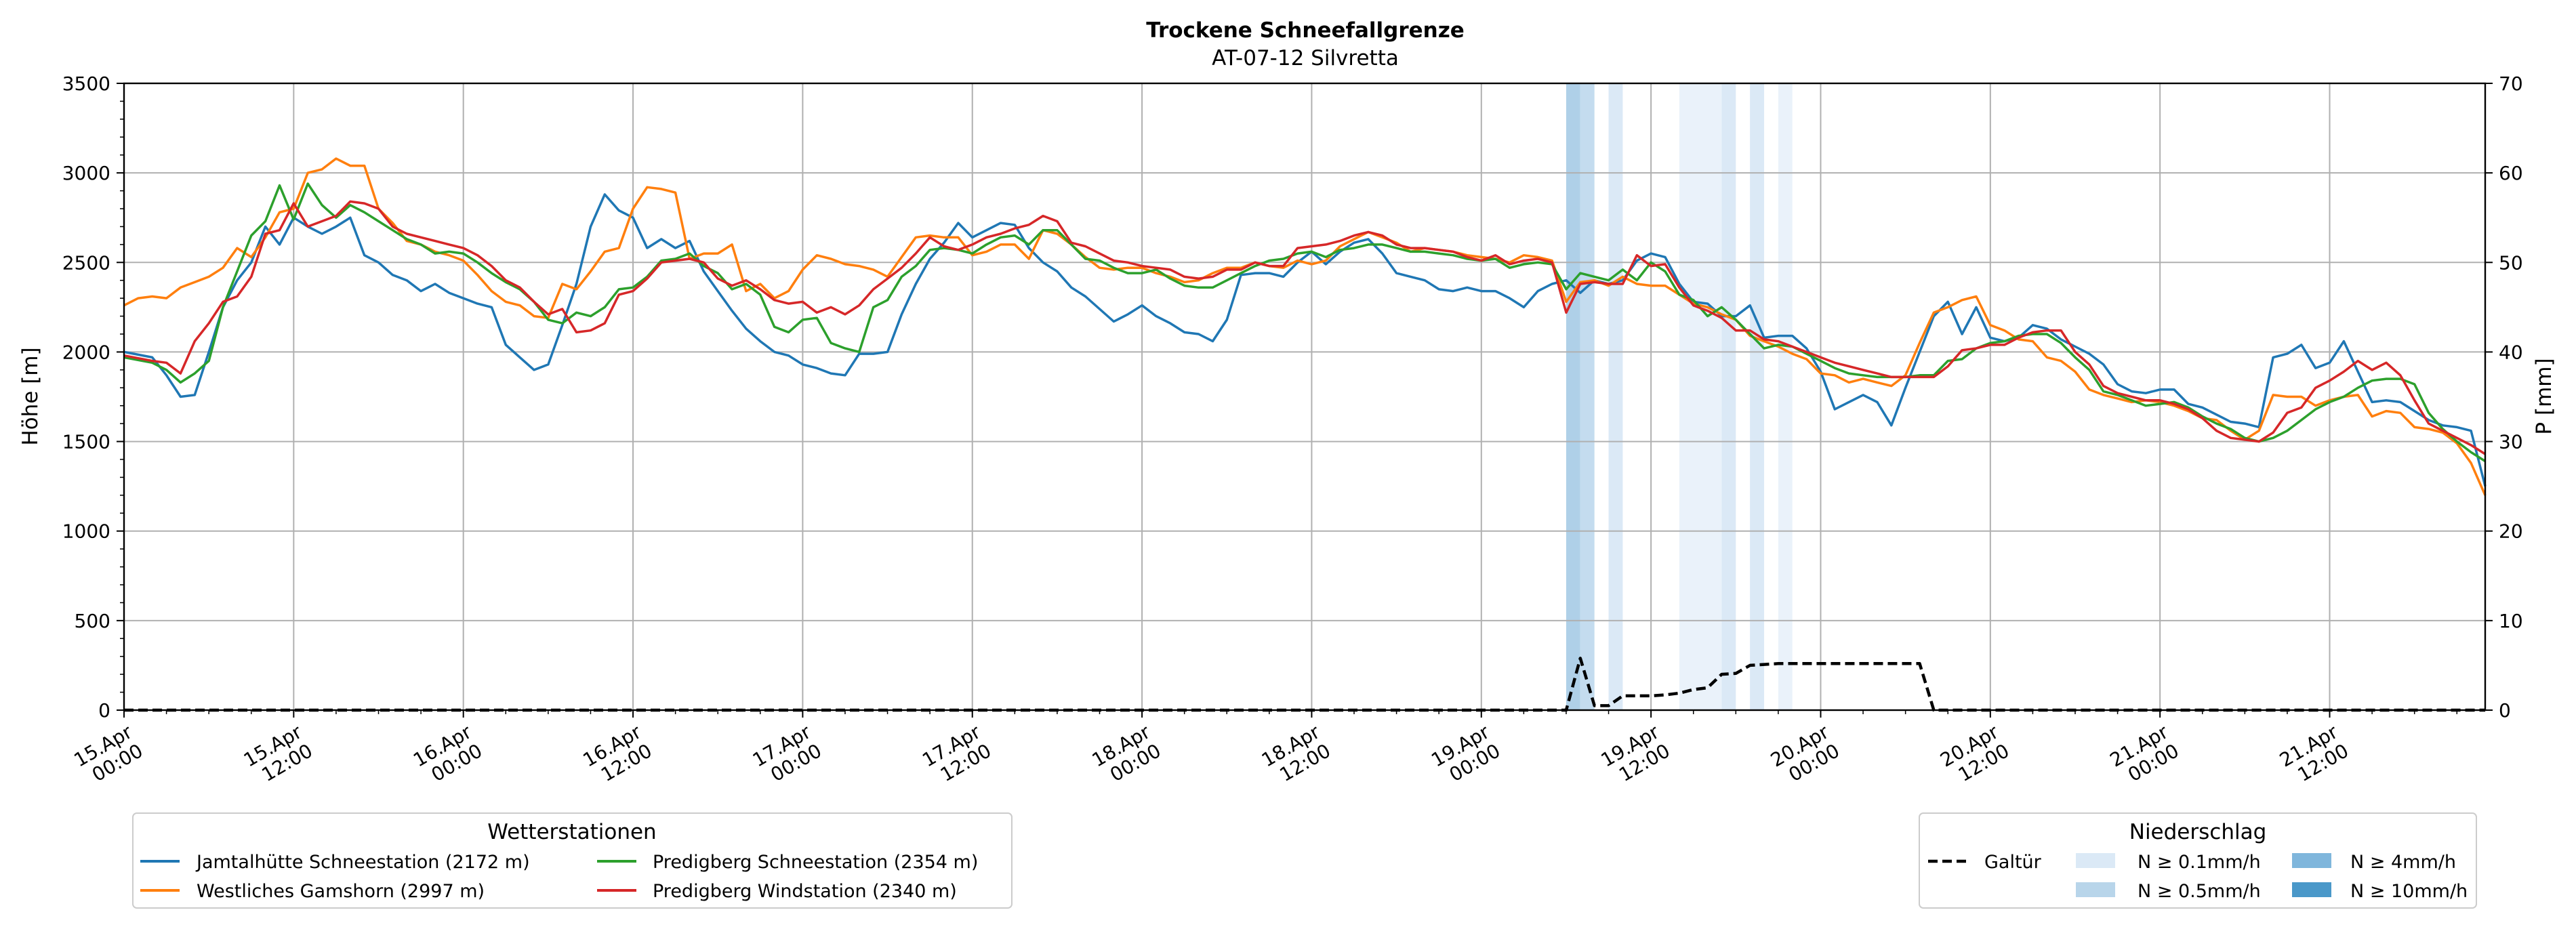 This screenshot has width=2576, height=929. I want to click on legend-precip-label-3: N ≥ 10mm/h, so click(2409, 891).